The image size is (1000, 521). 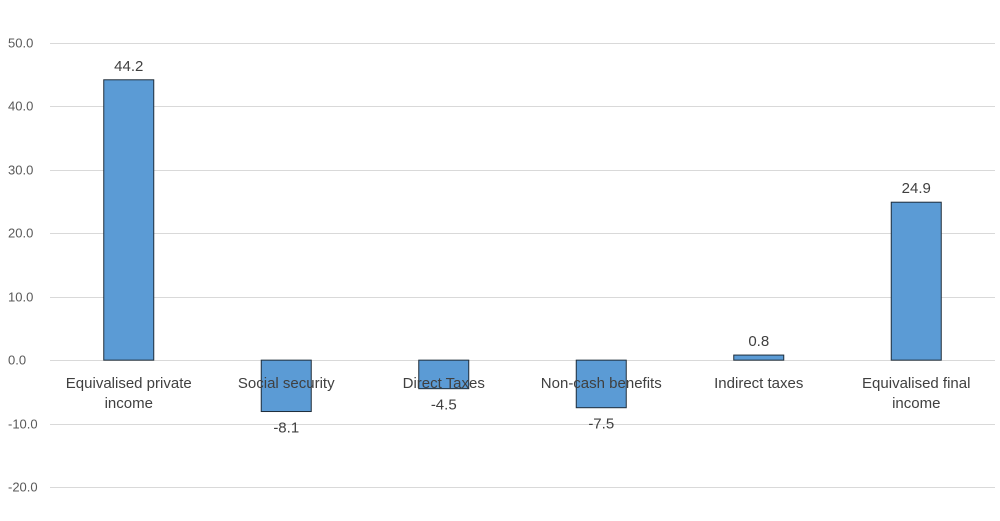 What do you see at coordinates (916, 188) in the screenshot?
I see `data-label: 24.9` at bounding box center [916, 188].